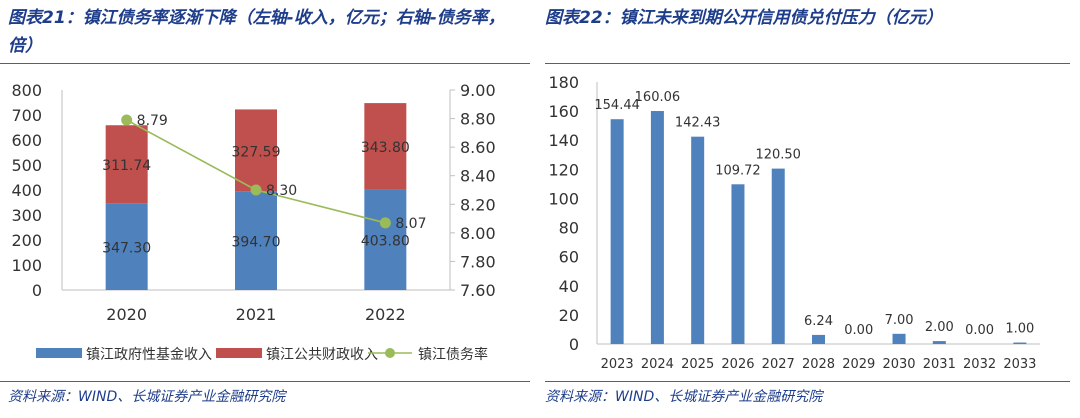  Describe the element at coordinates (149, 354) in the screenshot. I see `legend-label: 镇江政府性基金收入` at that location.